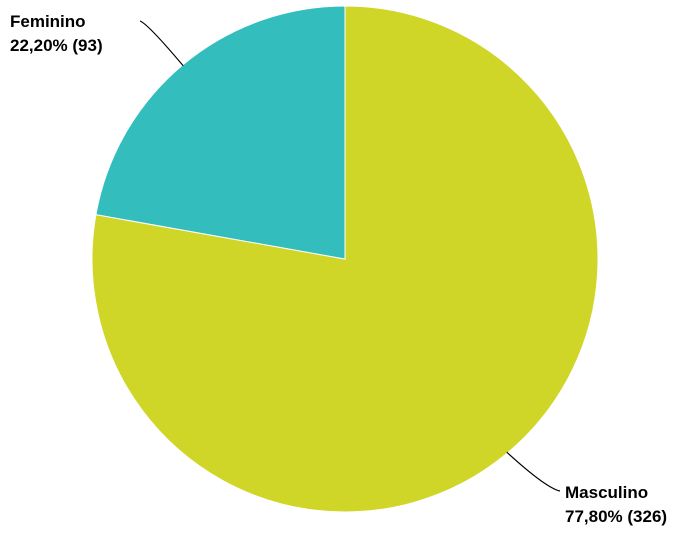  I want to click on slice-label-feminino: Feminino 22,20% (93), so click(56, 33).